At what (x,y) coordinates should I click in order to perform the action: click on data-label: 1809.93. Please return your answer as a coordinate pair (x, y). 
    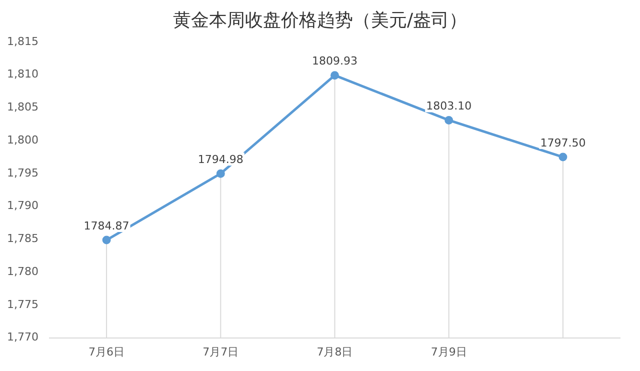
    Looking at the image, I should click on (335, 61).